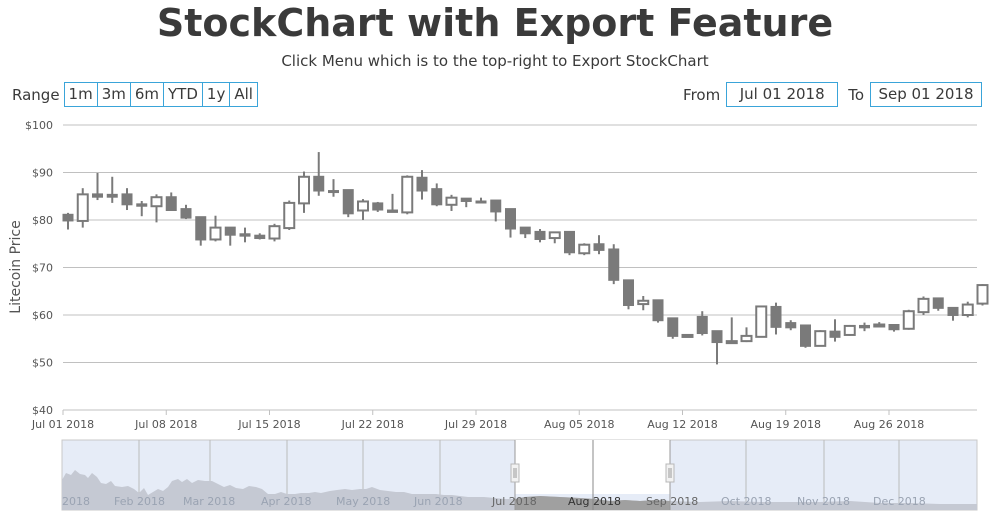  Describe the element at coordinates (786, 424) in the screenshot. I see `x-tick-label: Aug 19 2018` at that location.